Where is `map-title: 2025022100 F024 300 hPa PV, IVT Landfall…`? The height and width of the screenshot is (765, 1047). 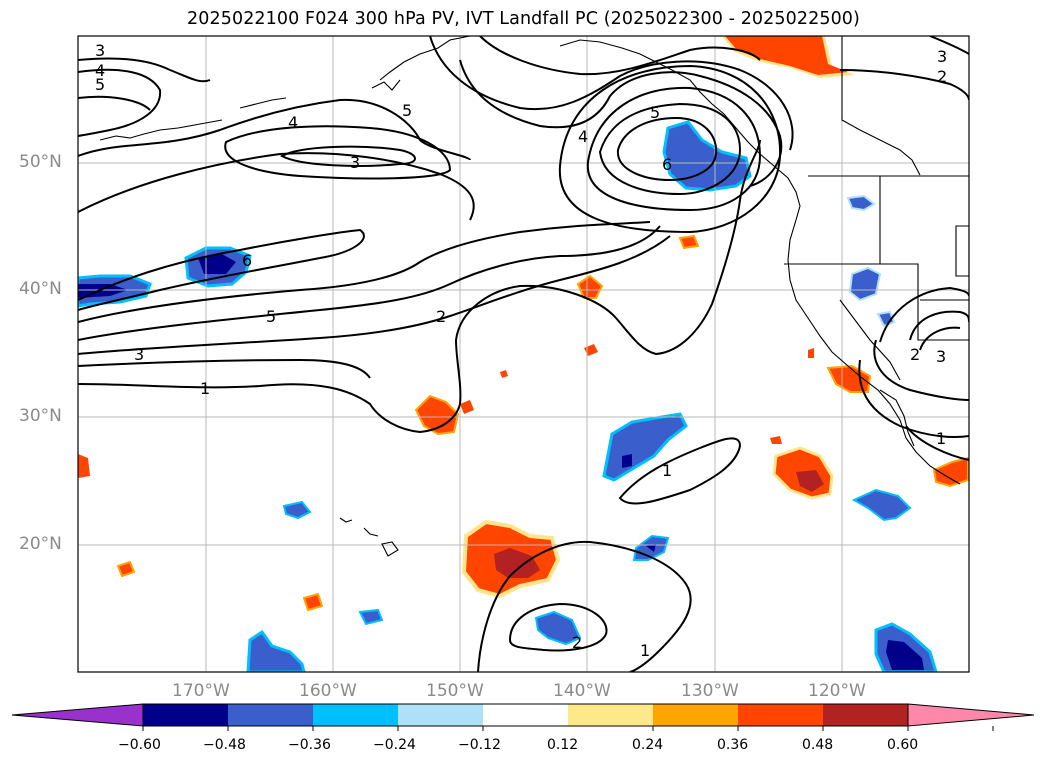
map-title: 2025022100 F024 300 hPa PV, IVT Landfall… is located at coordinates (523, 19).